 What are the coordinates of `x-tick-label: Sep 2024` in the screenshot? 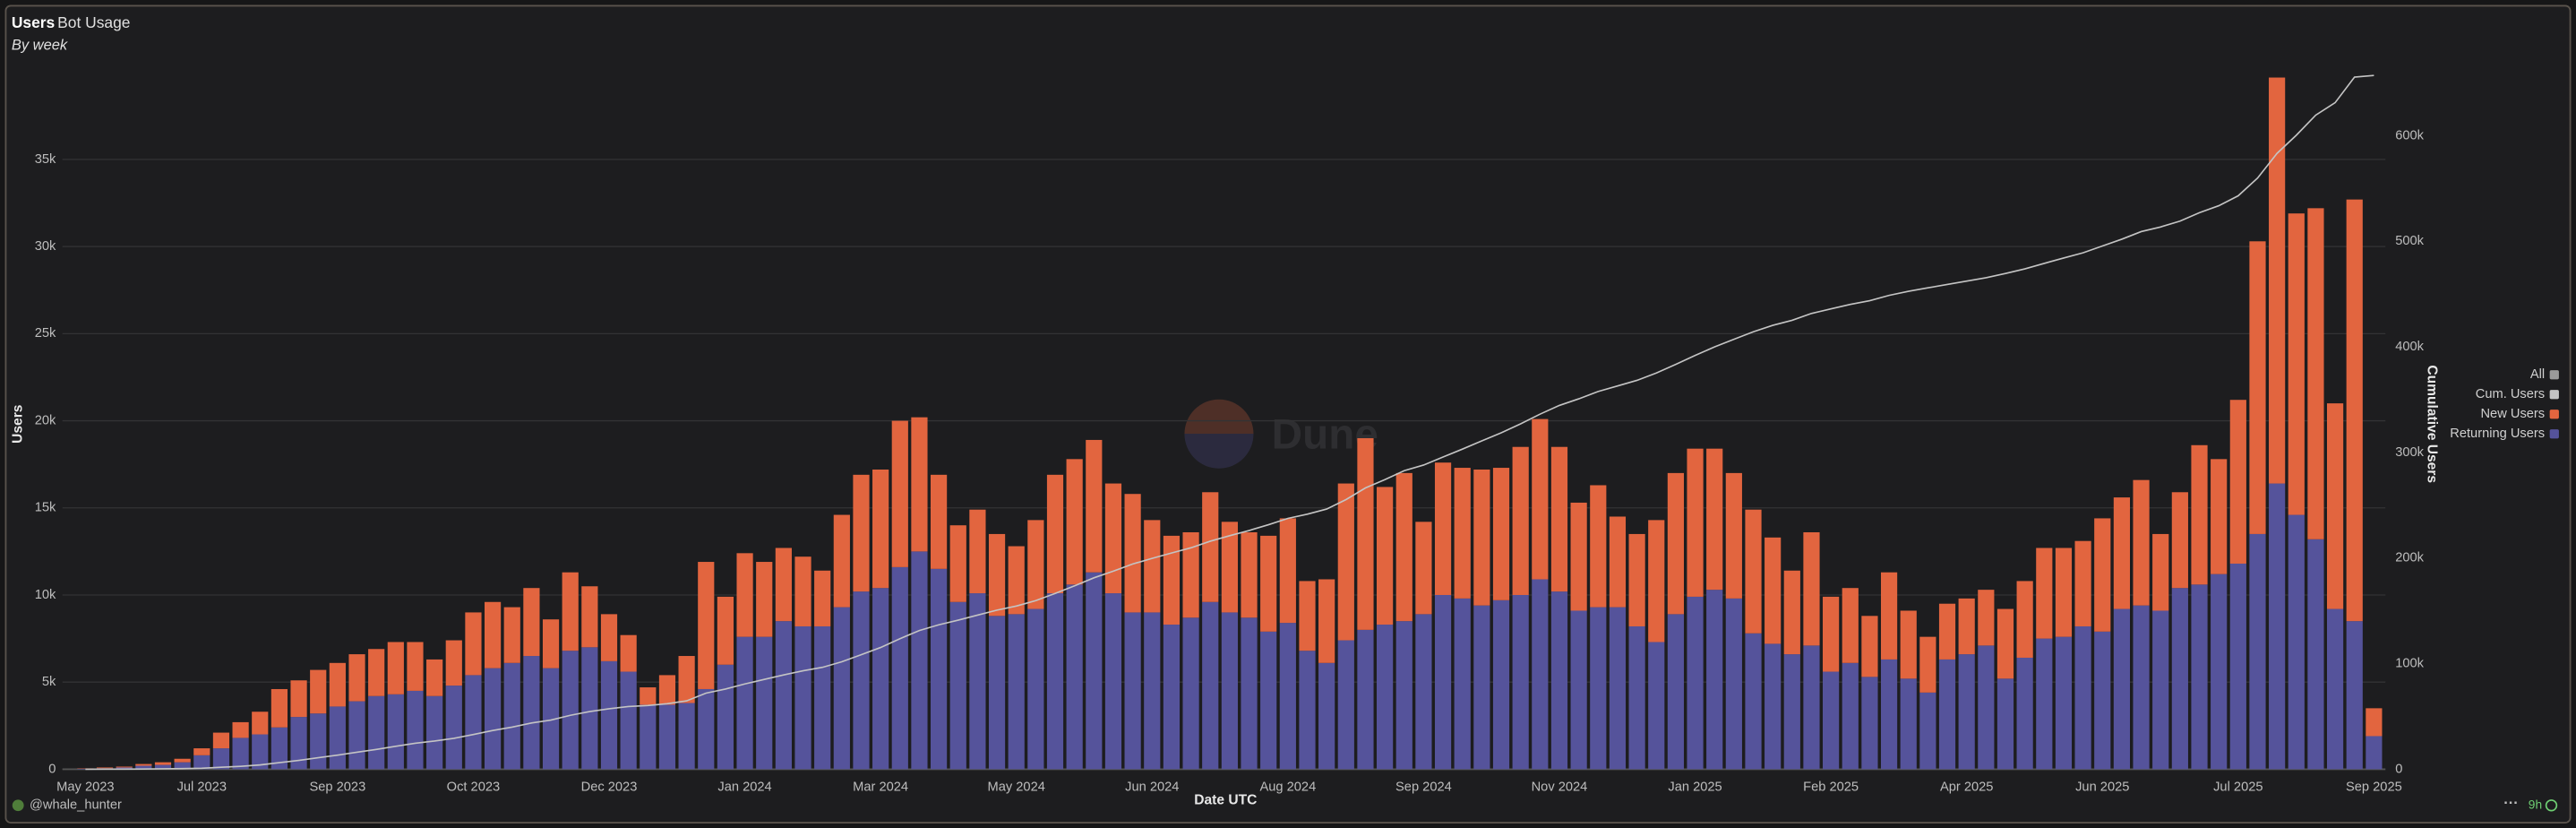 It's located at (1423, 787).